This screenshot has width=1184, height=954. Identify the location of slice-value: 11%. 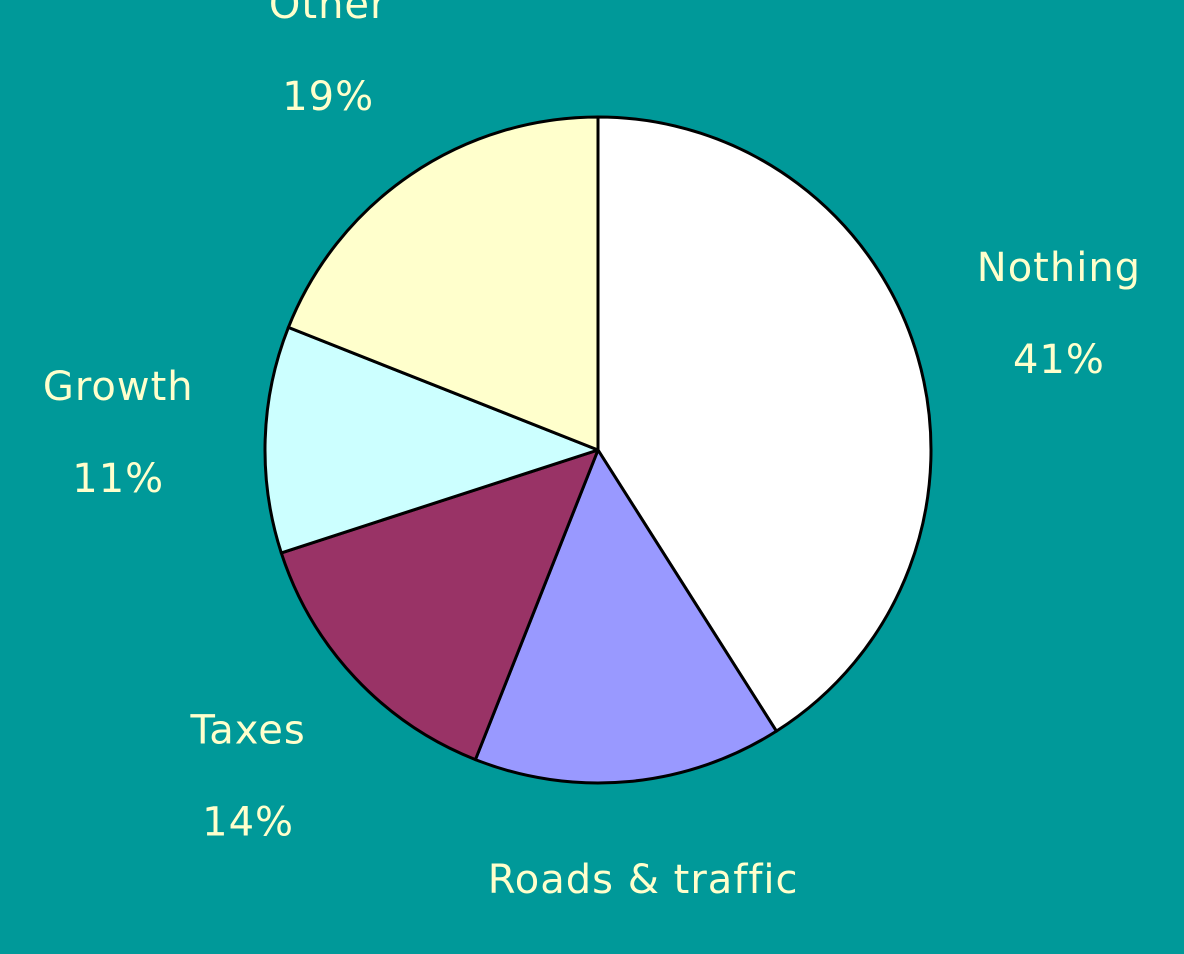
(118, 479).